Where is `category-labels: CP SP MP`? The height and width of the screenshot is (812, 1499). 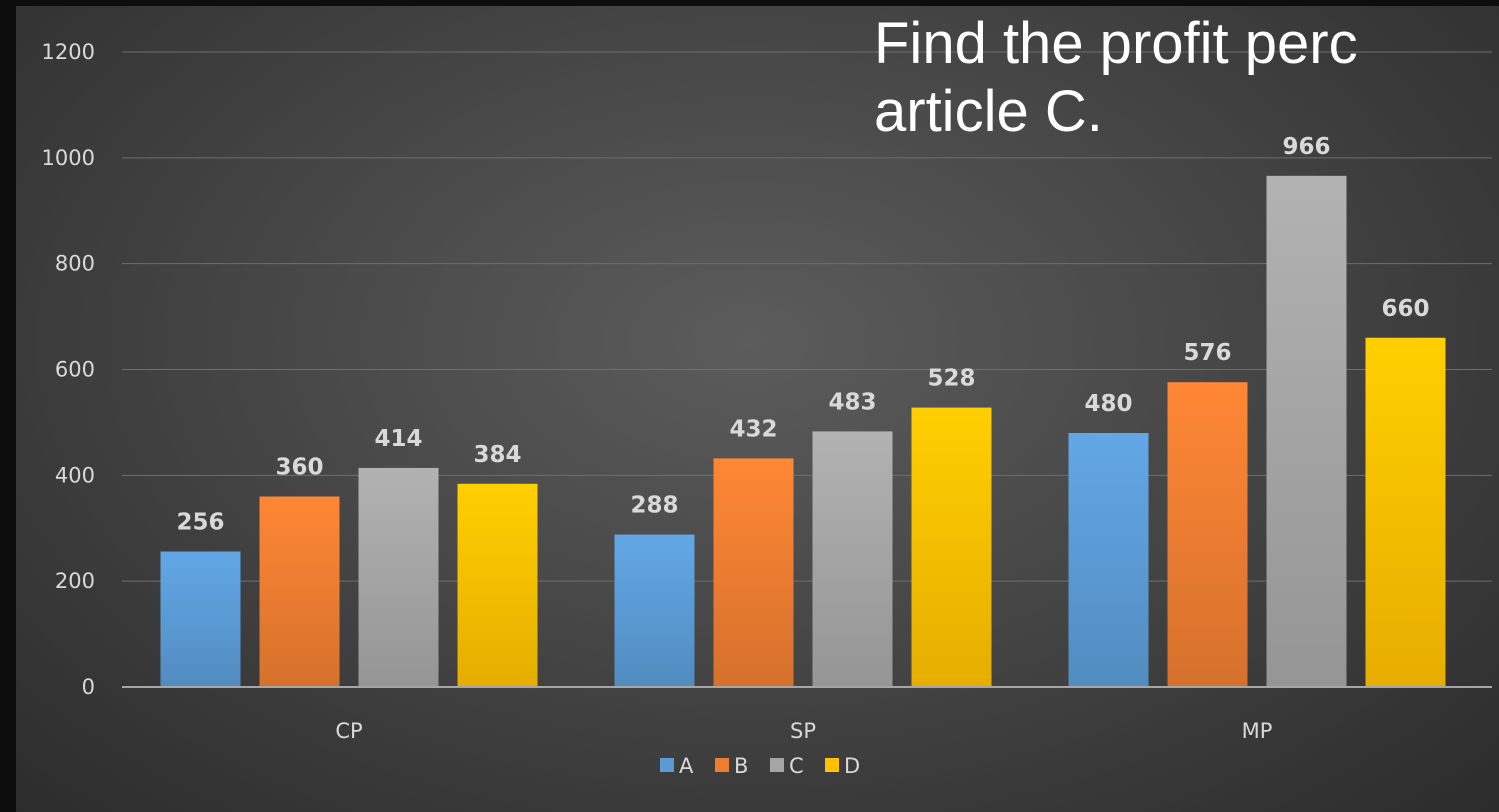 category-labels: CP SP MP is located at coordinates (803, 731).